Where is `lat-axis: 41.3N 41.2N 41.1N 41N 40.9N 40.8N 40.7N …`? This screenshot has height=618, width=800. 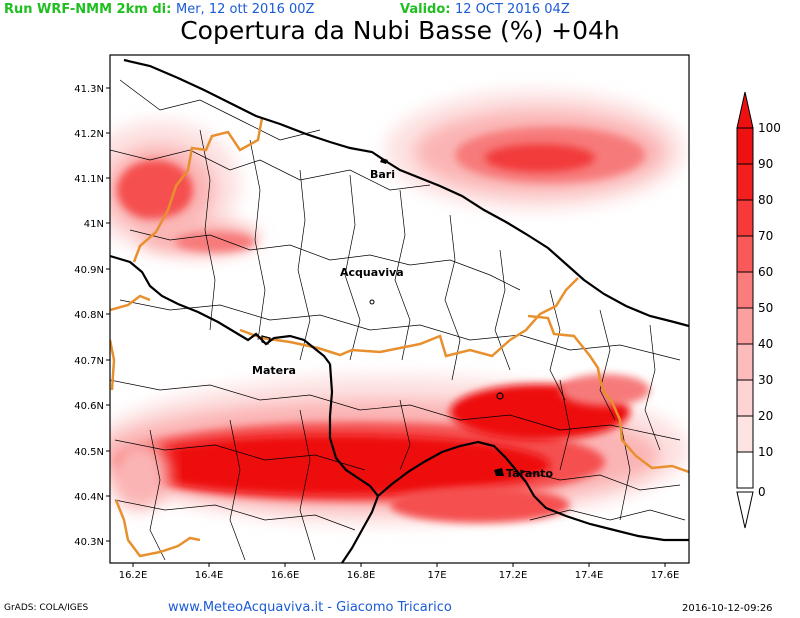
lat-axis: 41.3N 41.2N 41.1N 41N 40.9N 40.8N 40.7N … is located at coordinates (92, 316).